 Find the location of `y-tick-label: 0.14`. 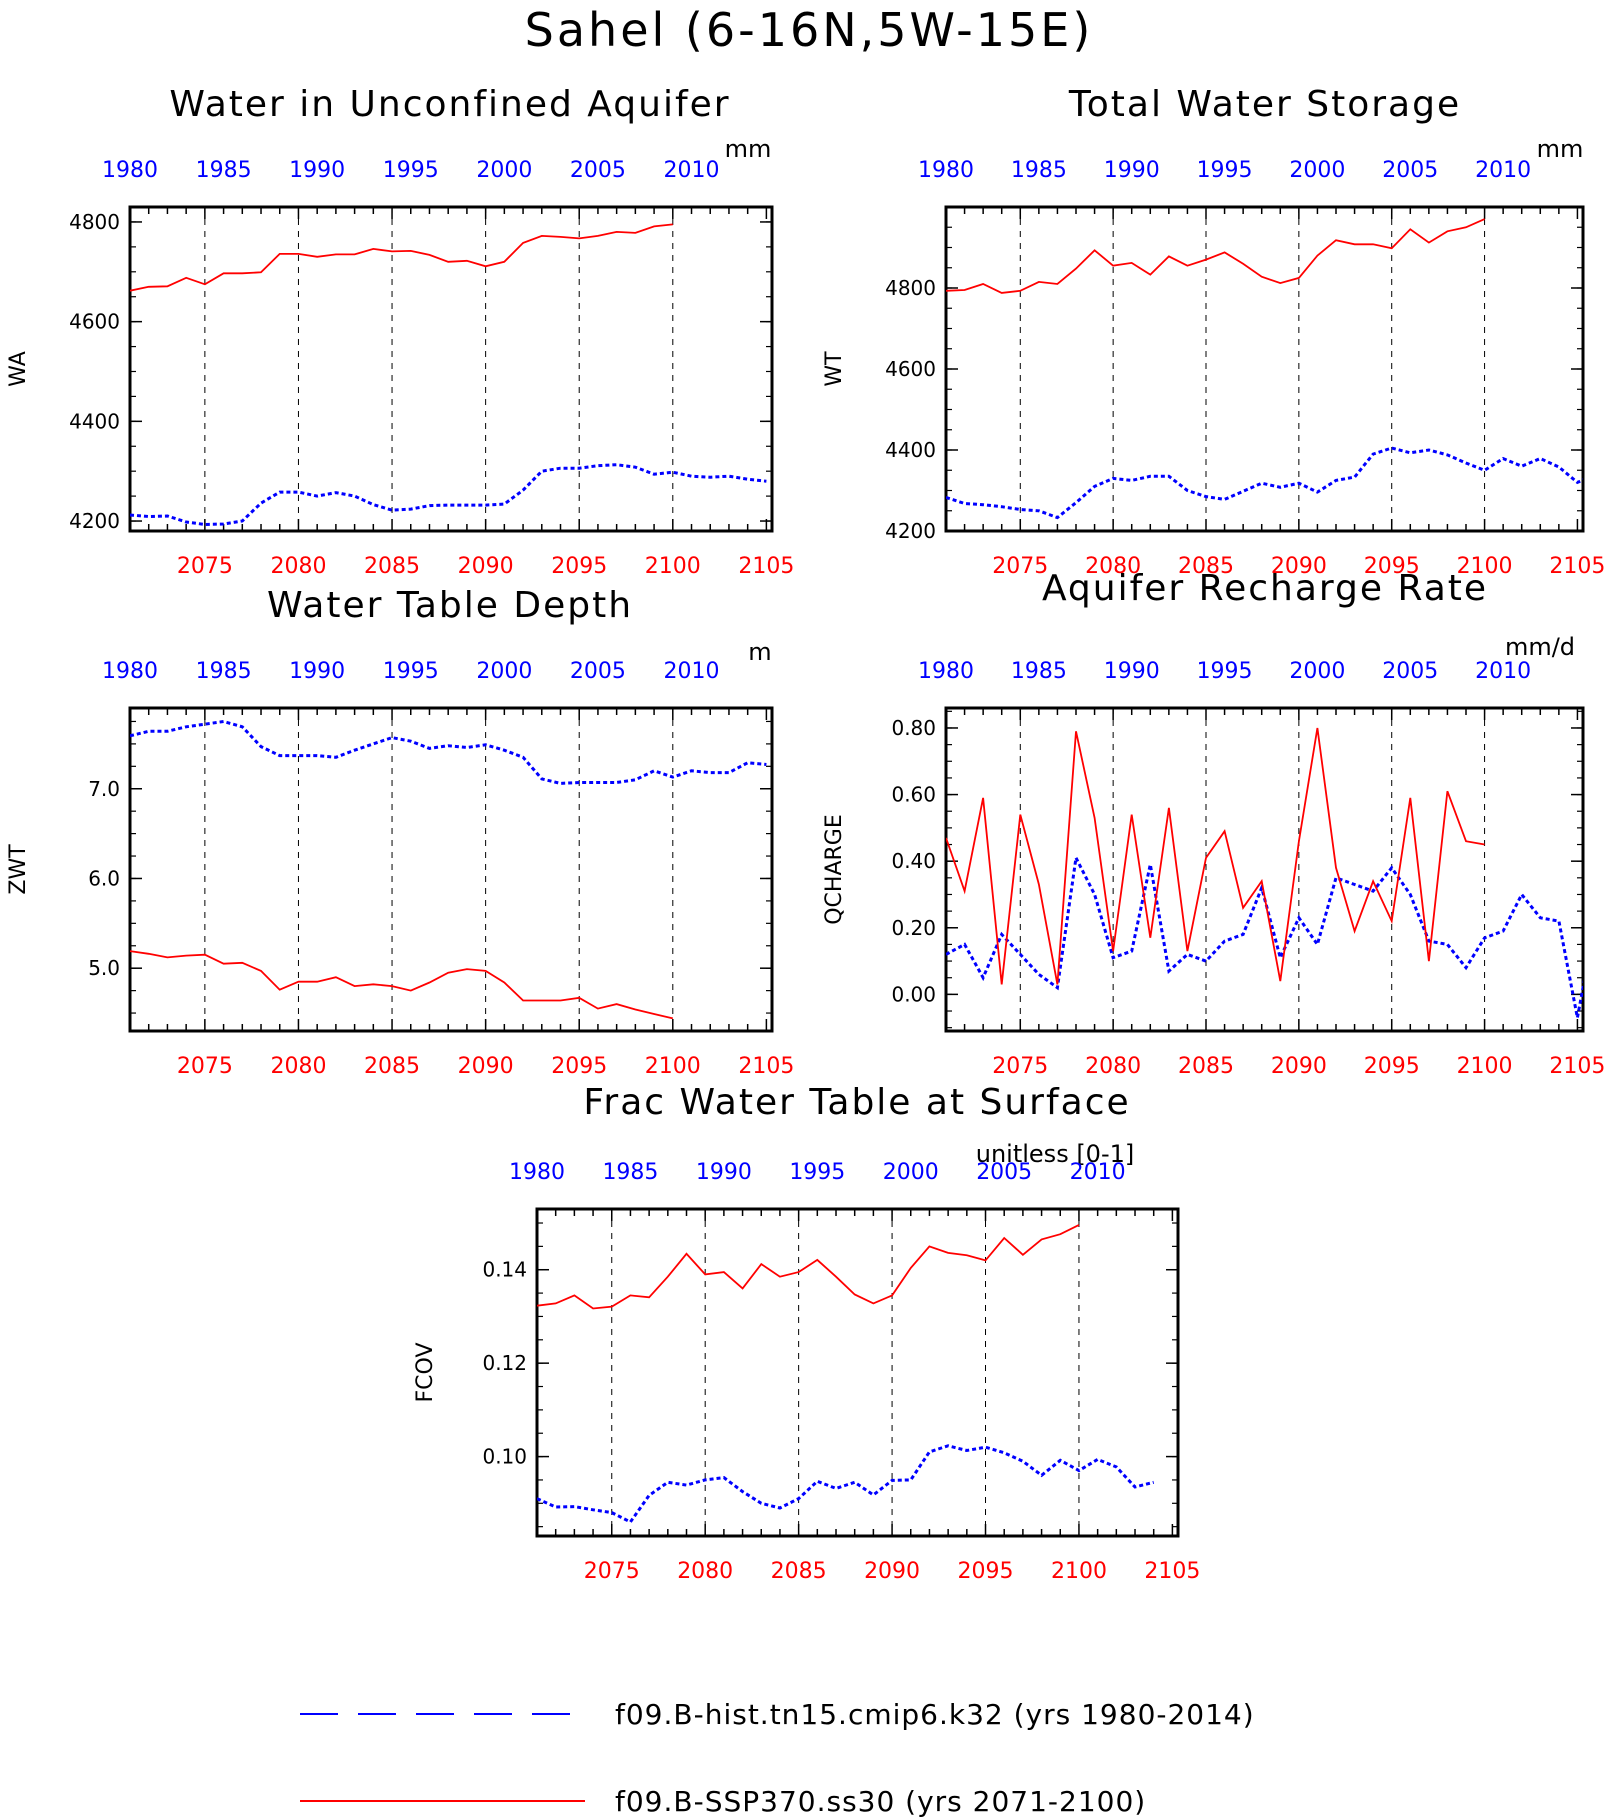

y-tick-label: 0.14 is located at coordinates (504, 1270).